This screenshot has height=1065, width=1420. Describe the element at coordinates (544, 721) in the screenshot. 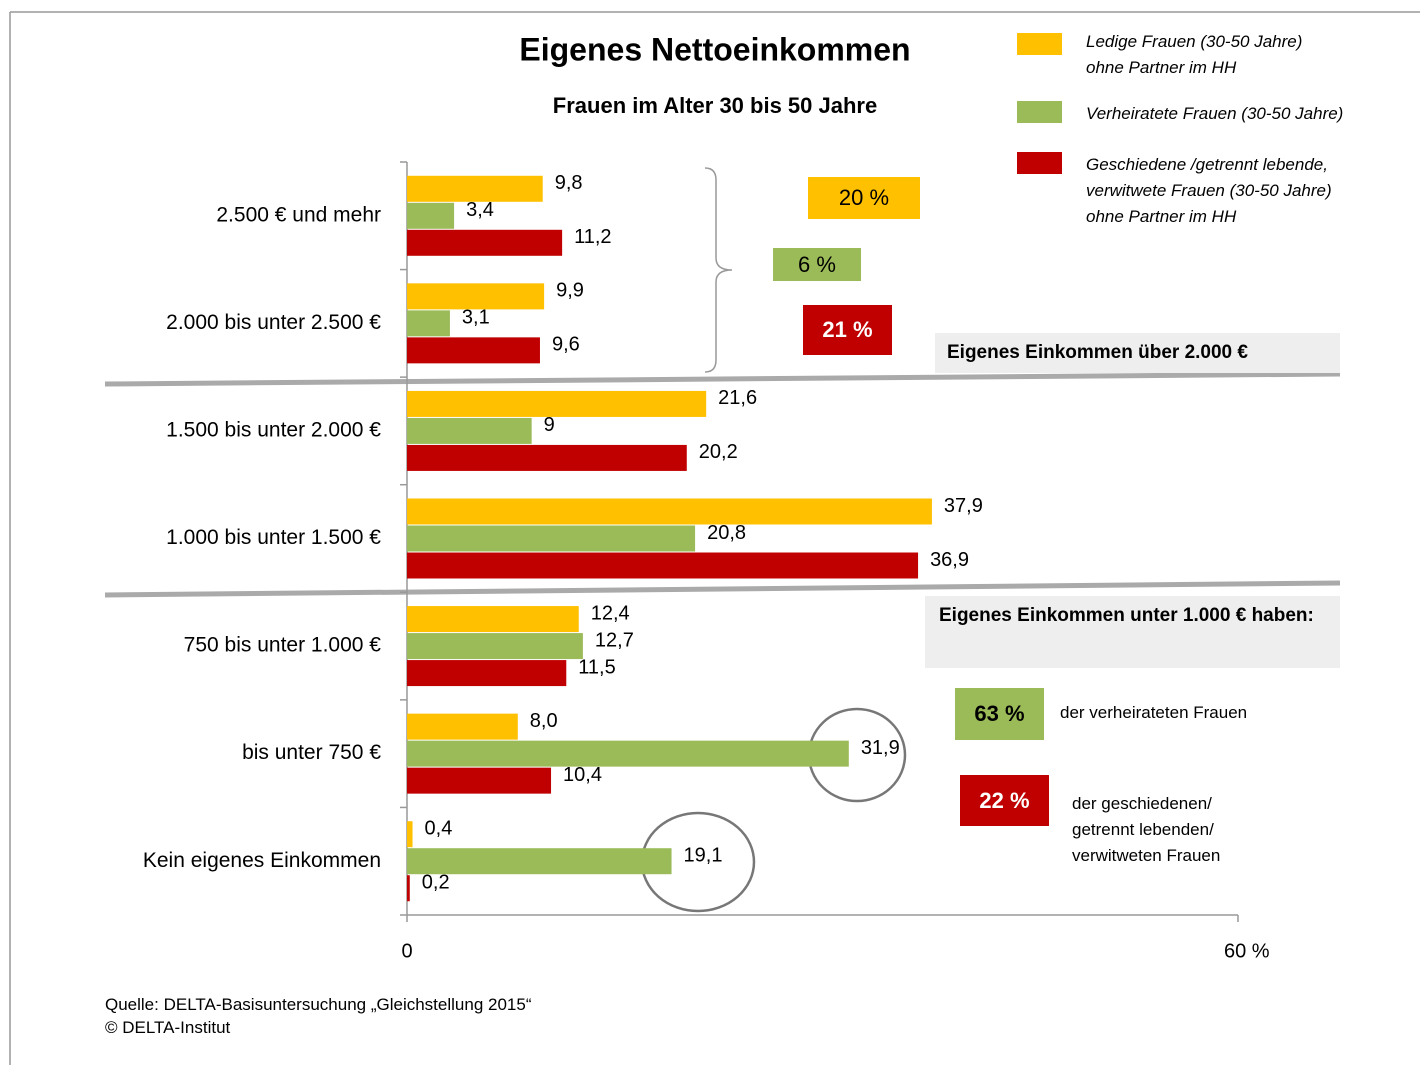

I see `value-label: 8,0` at that location.